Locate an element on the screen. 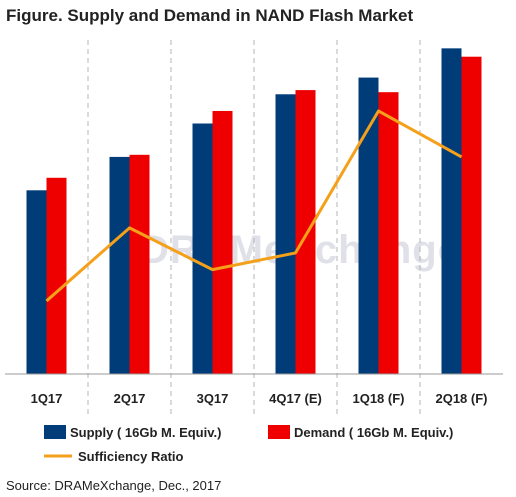 The width and height of the screenshot is (516, 497). legend-label-demand: Demand ( 16Gb M. Equiv.) is located at coordinates (373, 432).